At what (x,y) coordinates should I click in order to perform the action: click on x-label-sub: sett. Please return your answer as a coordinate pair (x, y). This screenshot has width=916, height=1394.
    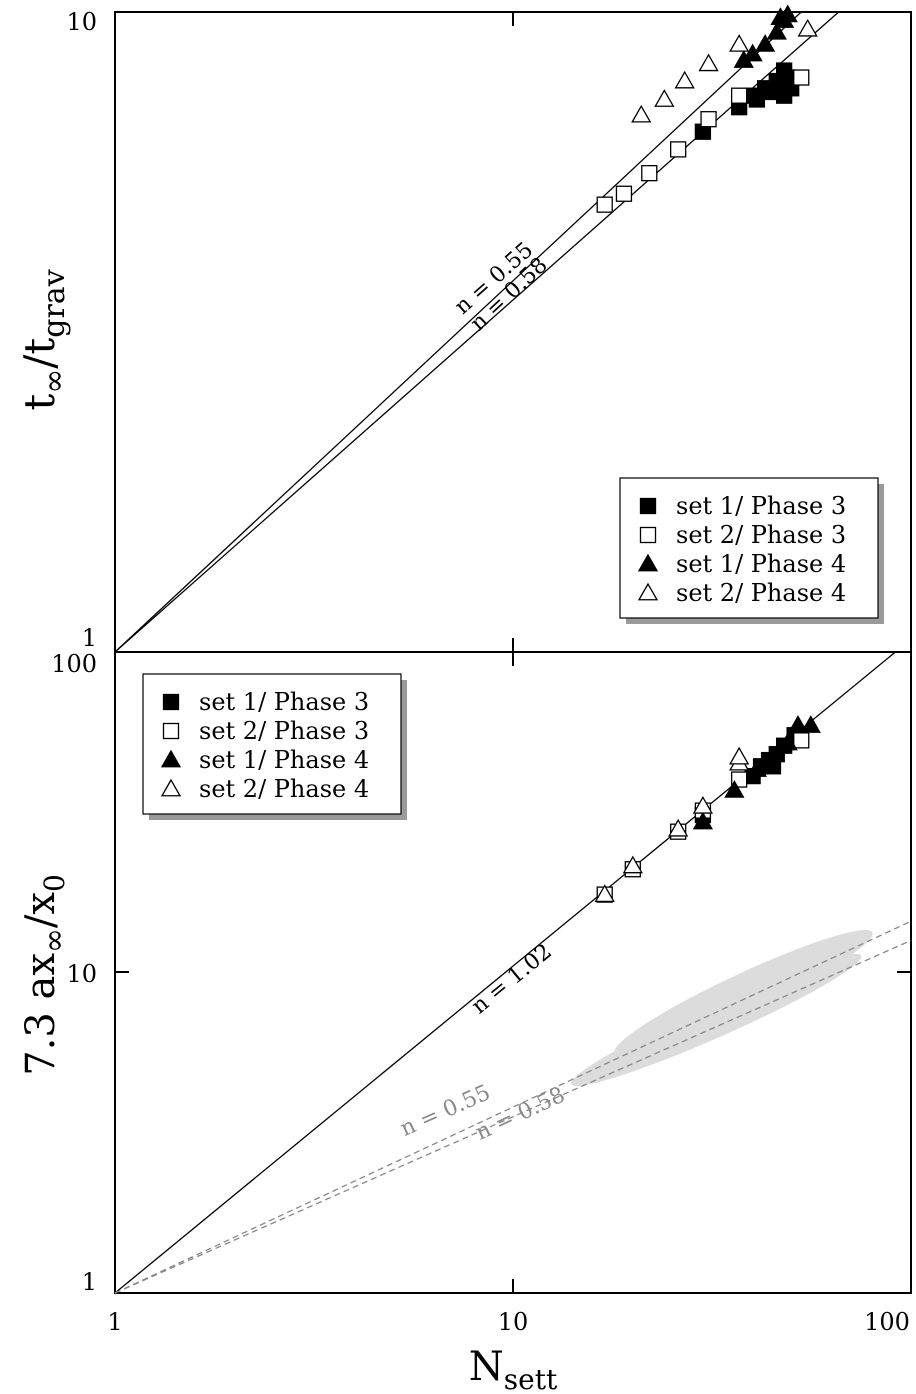
    Looking at the image, I should click on (531, 1378).